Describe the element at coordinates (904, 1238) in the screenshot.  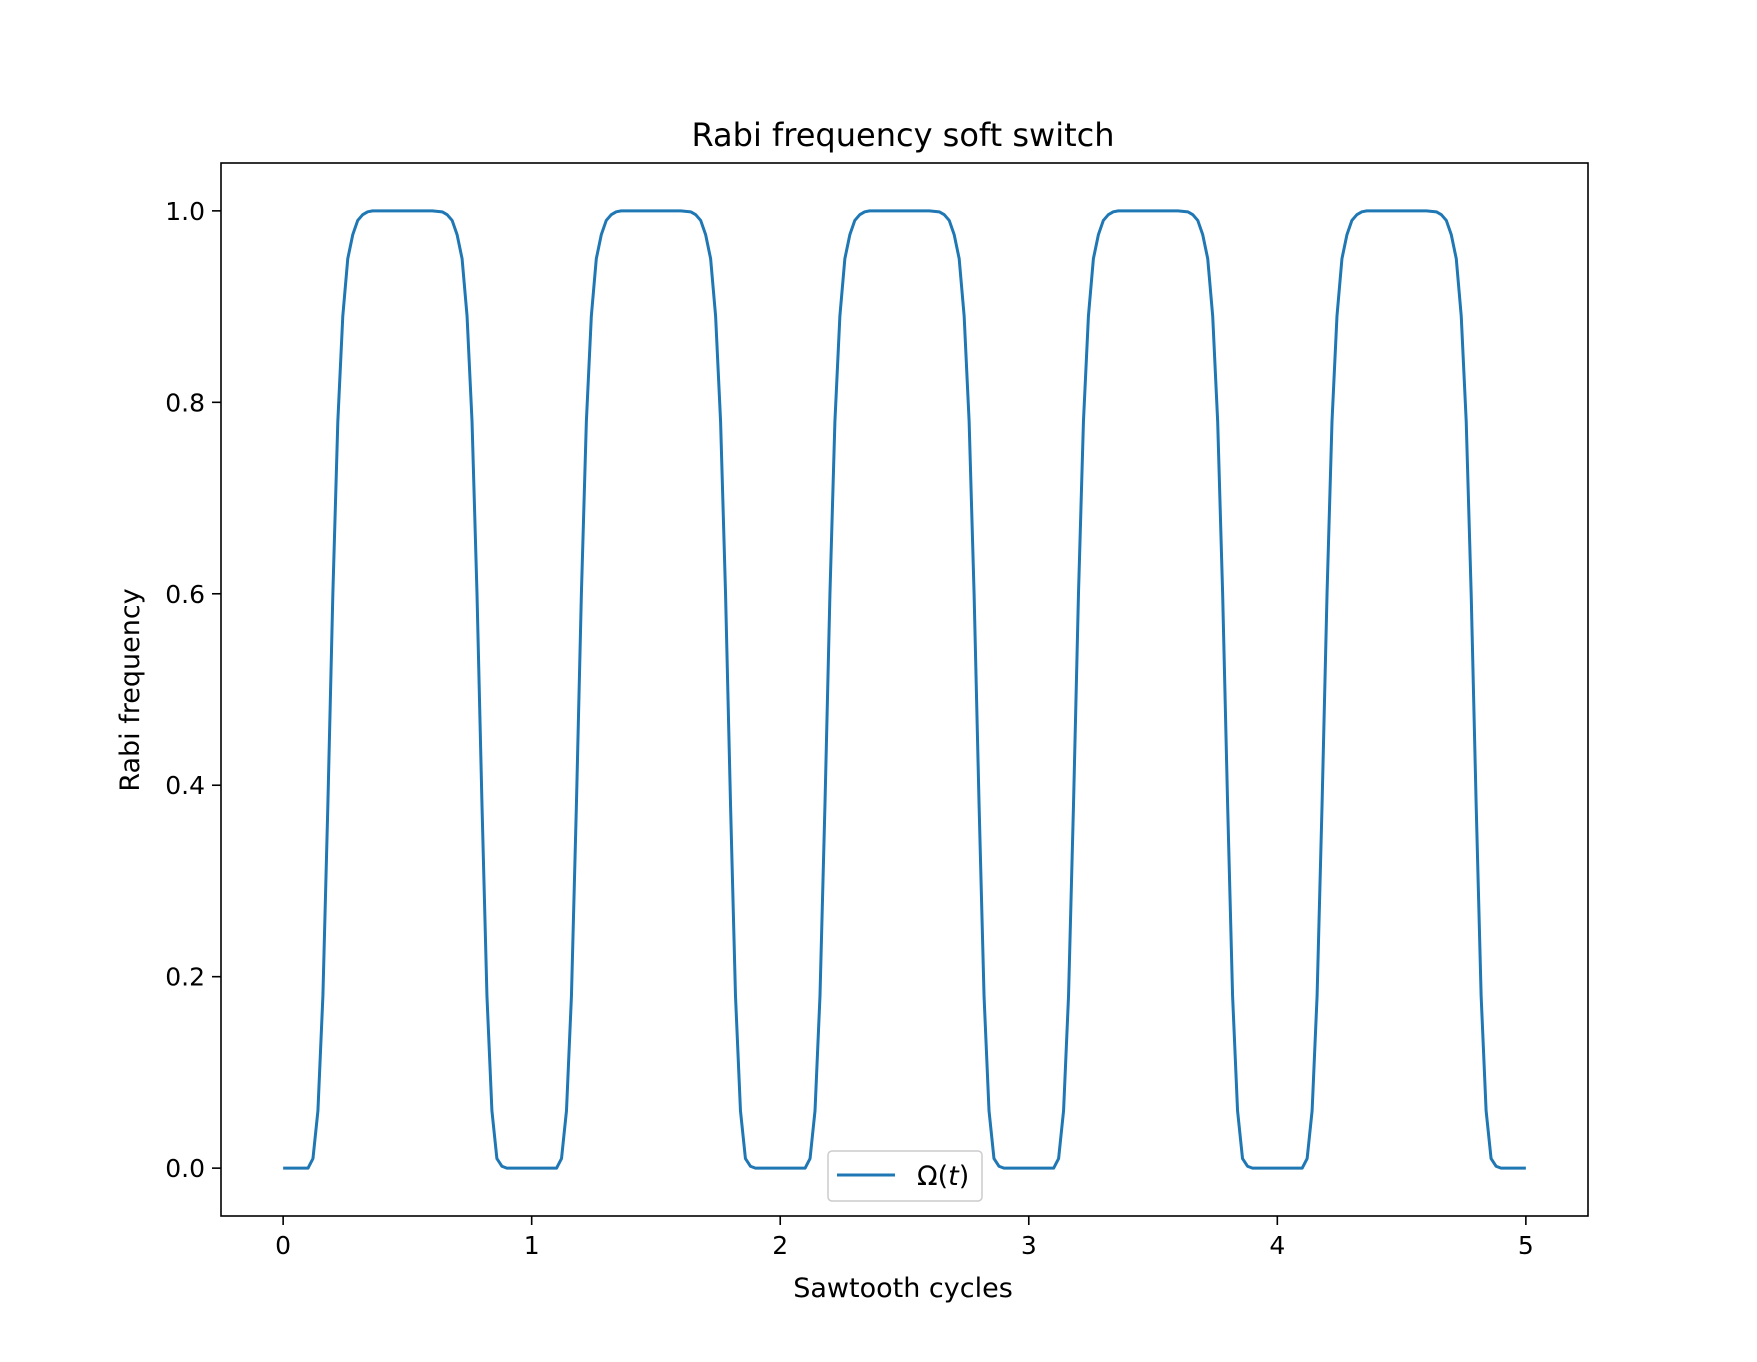
I see `x-axis-ticks: 0 1 2 3 4 5` at that location.